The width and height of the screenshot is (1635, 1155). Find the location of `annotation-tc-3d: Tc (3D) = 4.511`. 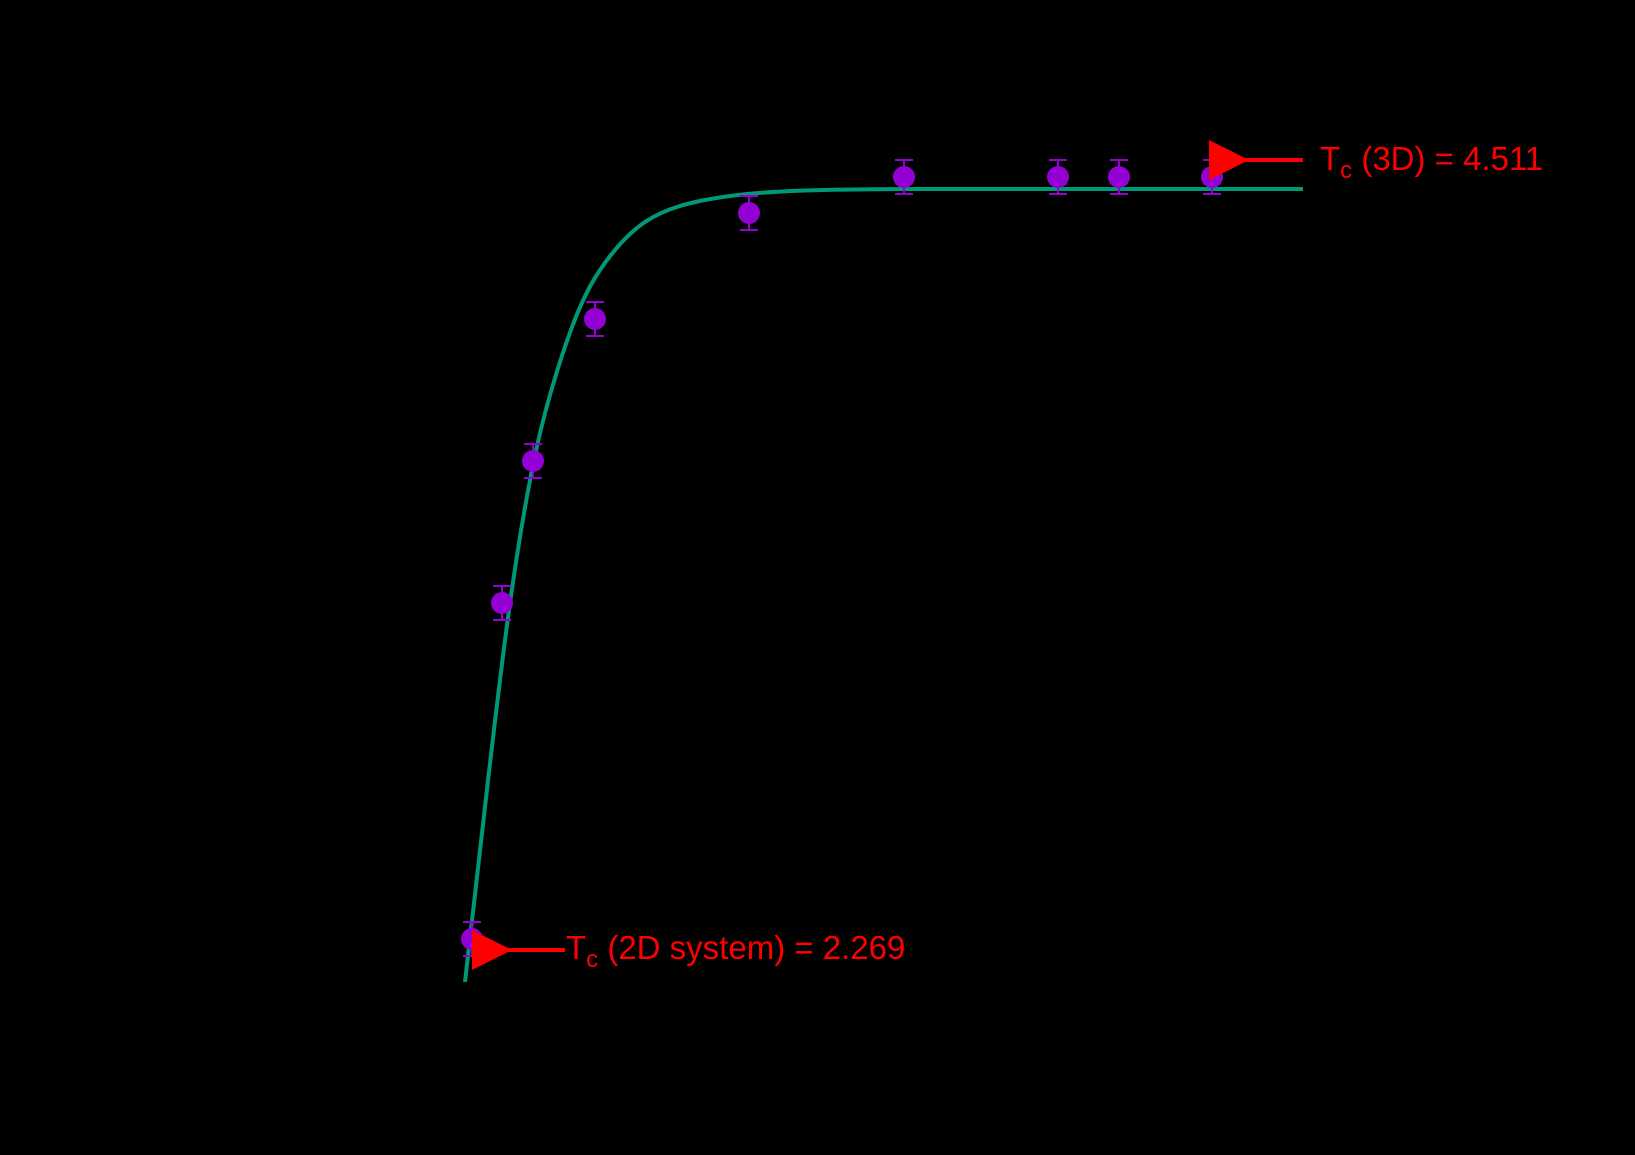

annotation-tc-3d: Tc (3D) = 4.511 is located at coordinates (1431, 162).